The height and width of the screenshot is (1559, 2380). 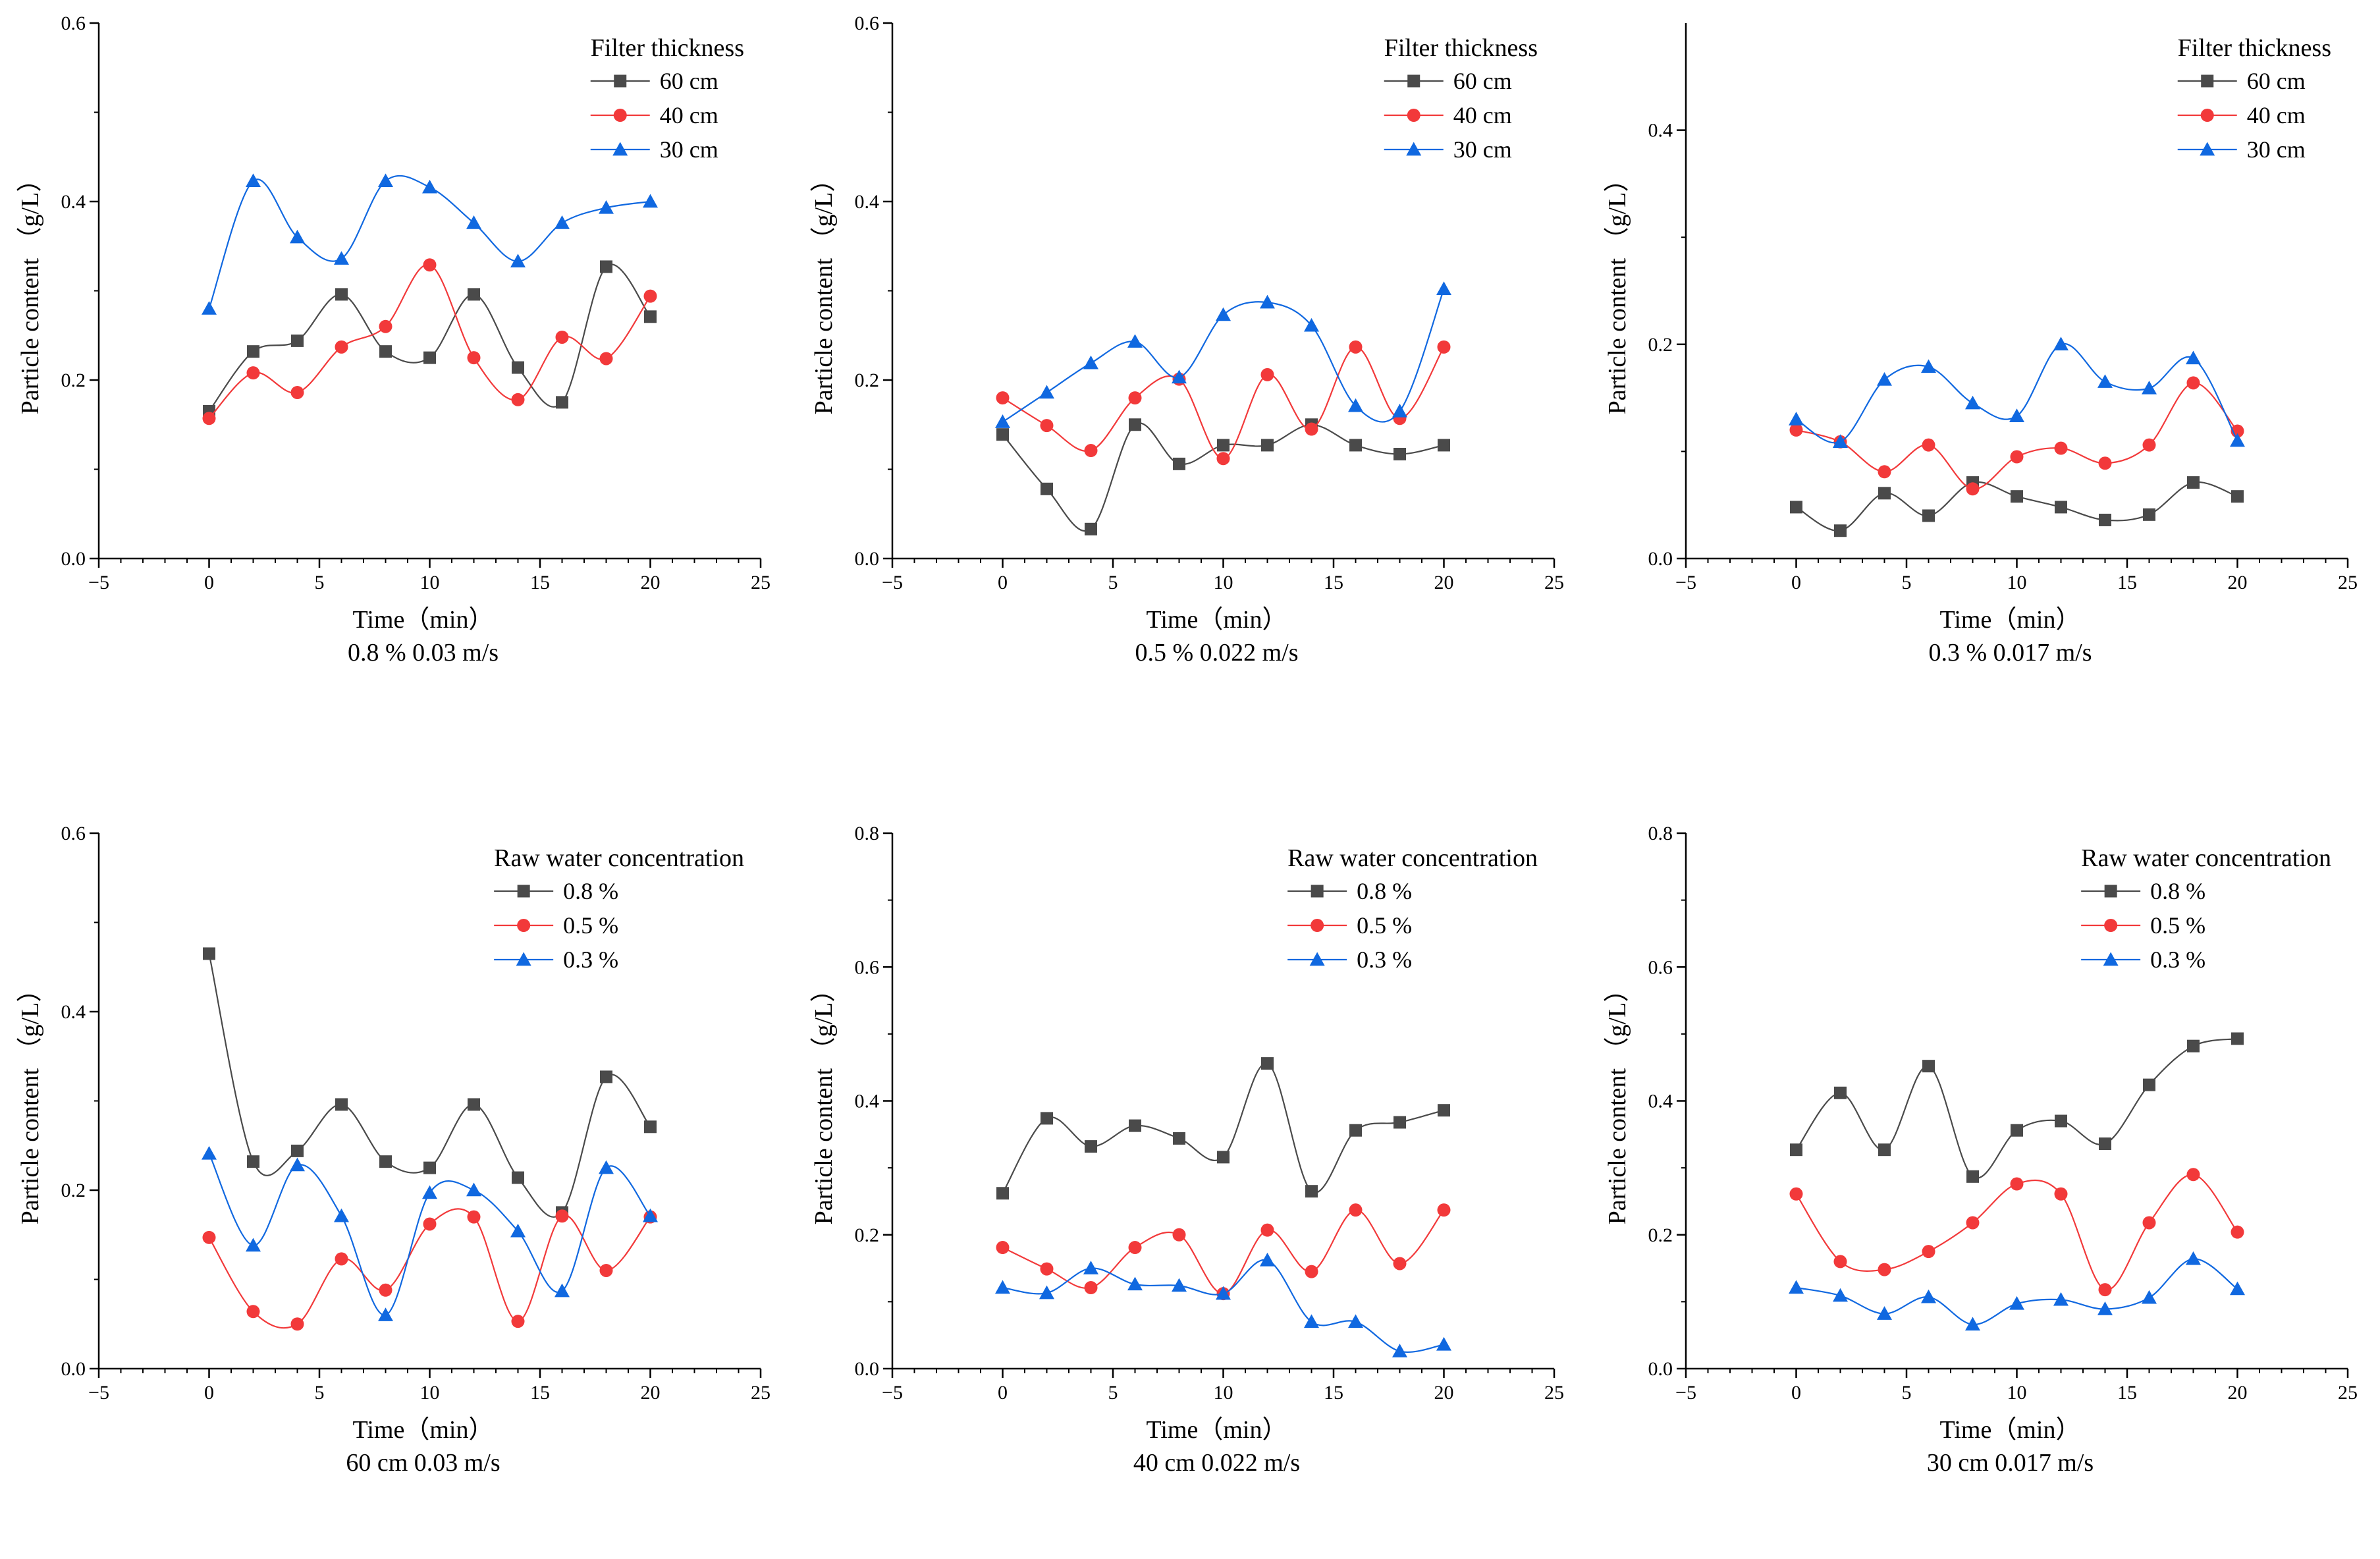 I want to click on legend-label: 0.5 %, so click(x=1384, y=925).